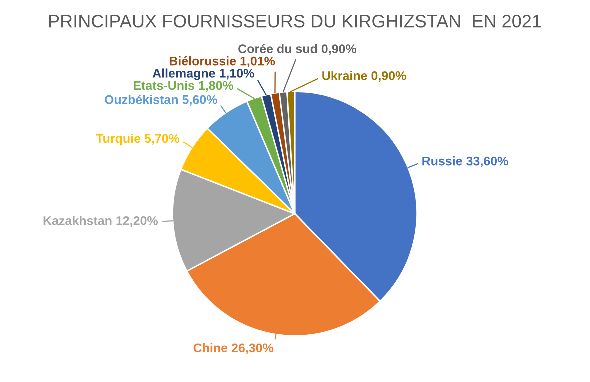 This screenshot has width=590, height=382. I want to click on slice-label: Turquie 5,70%, so click(138, 140).